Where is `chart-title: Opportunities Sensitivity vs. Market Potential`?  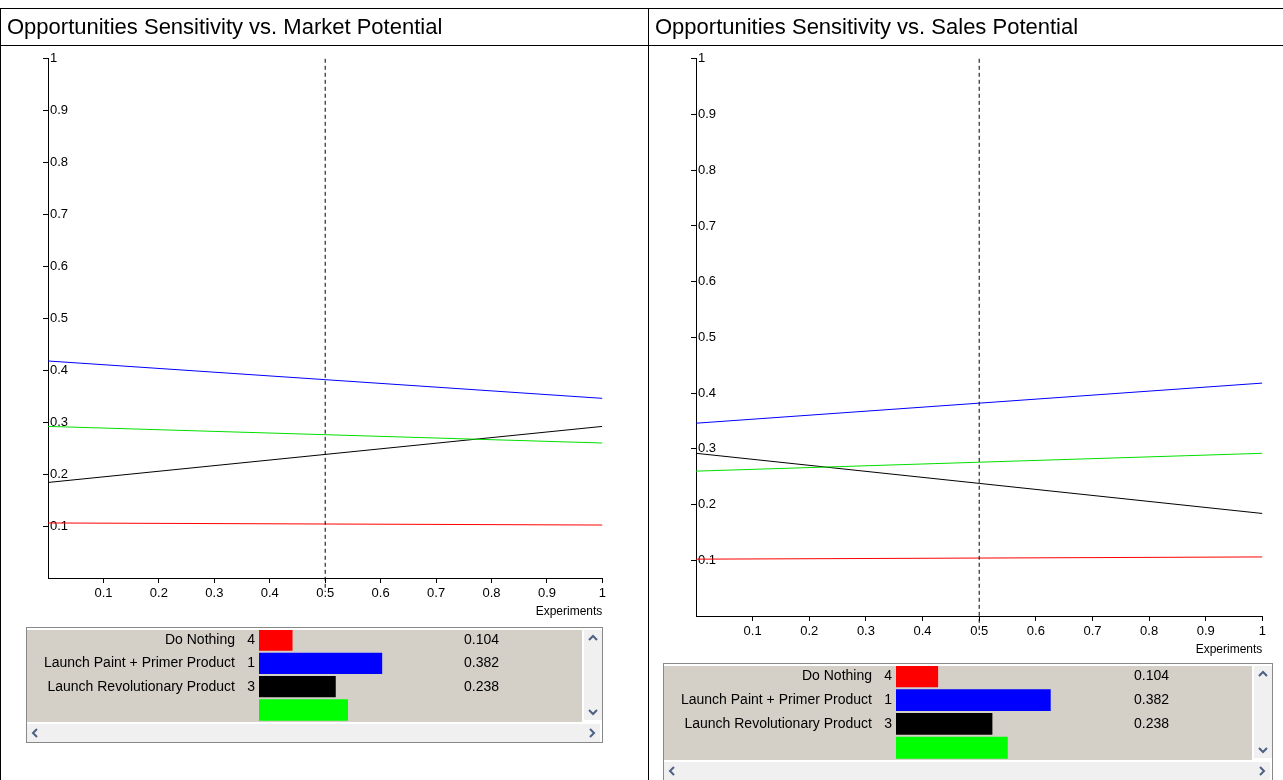
chart-title: Opportunities Sensitivity vs. Market Potential is located at coordinates (324, 27).